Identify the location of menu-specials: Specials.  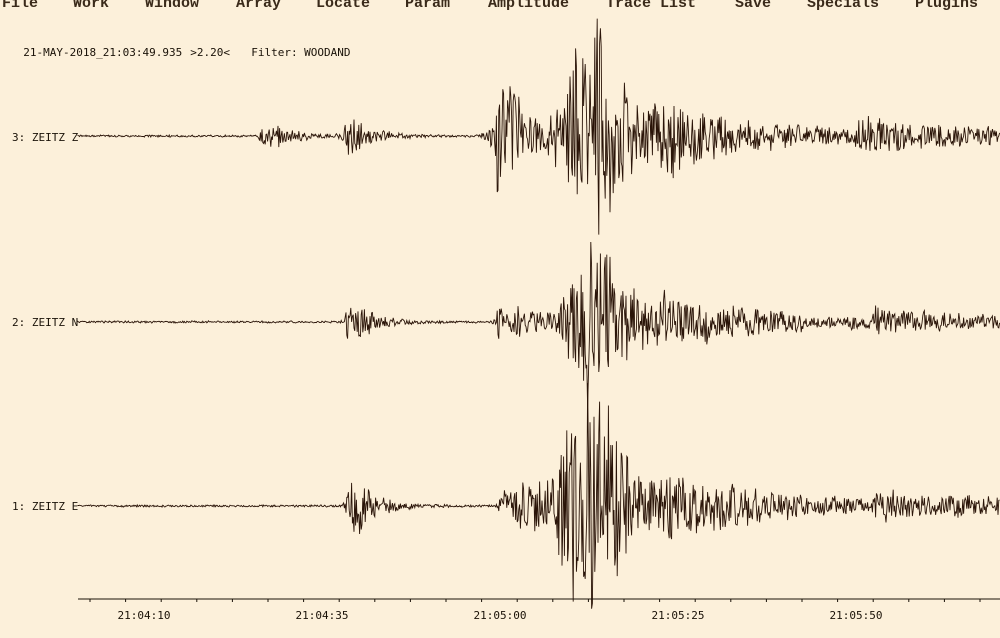
(843, 6).